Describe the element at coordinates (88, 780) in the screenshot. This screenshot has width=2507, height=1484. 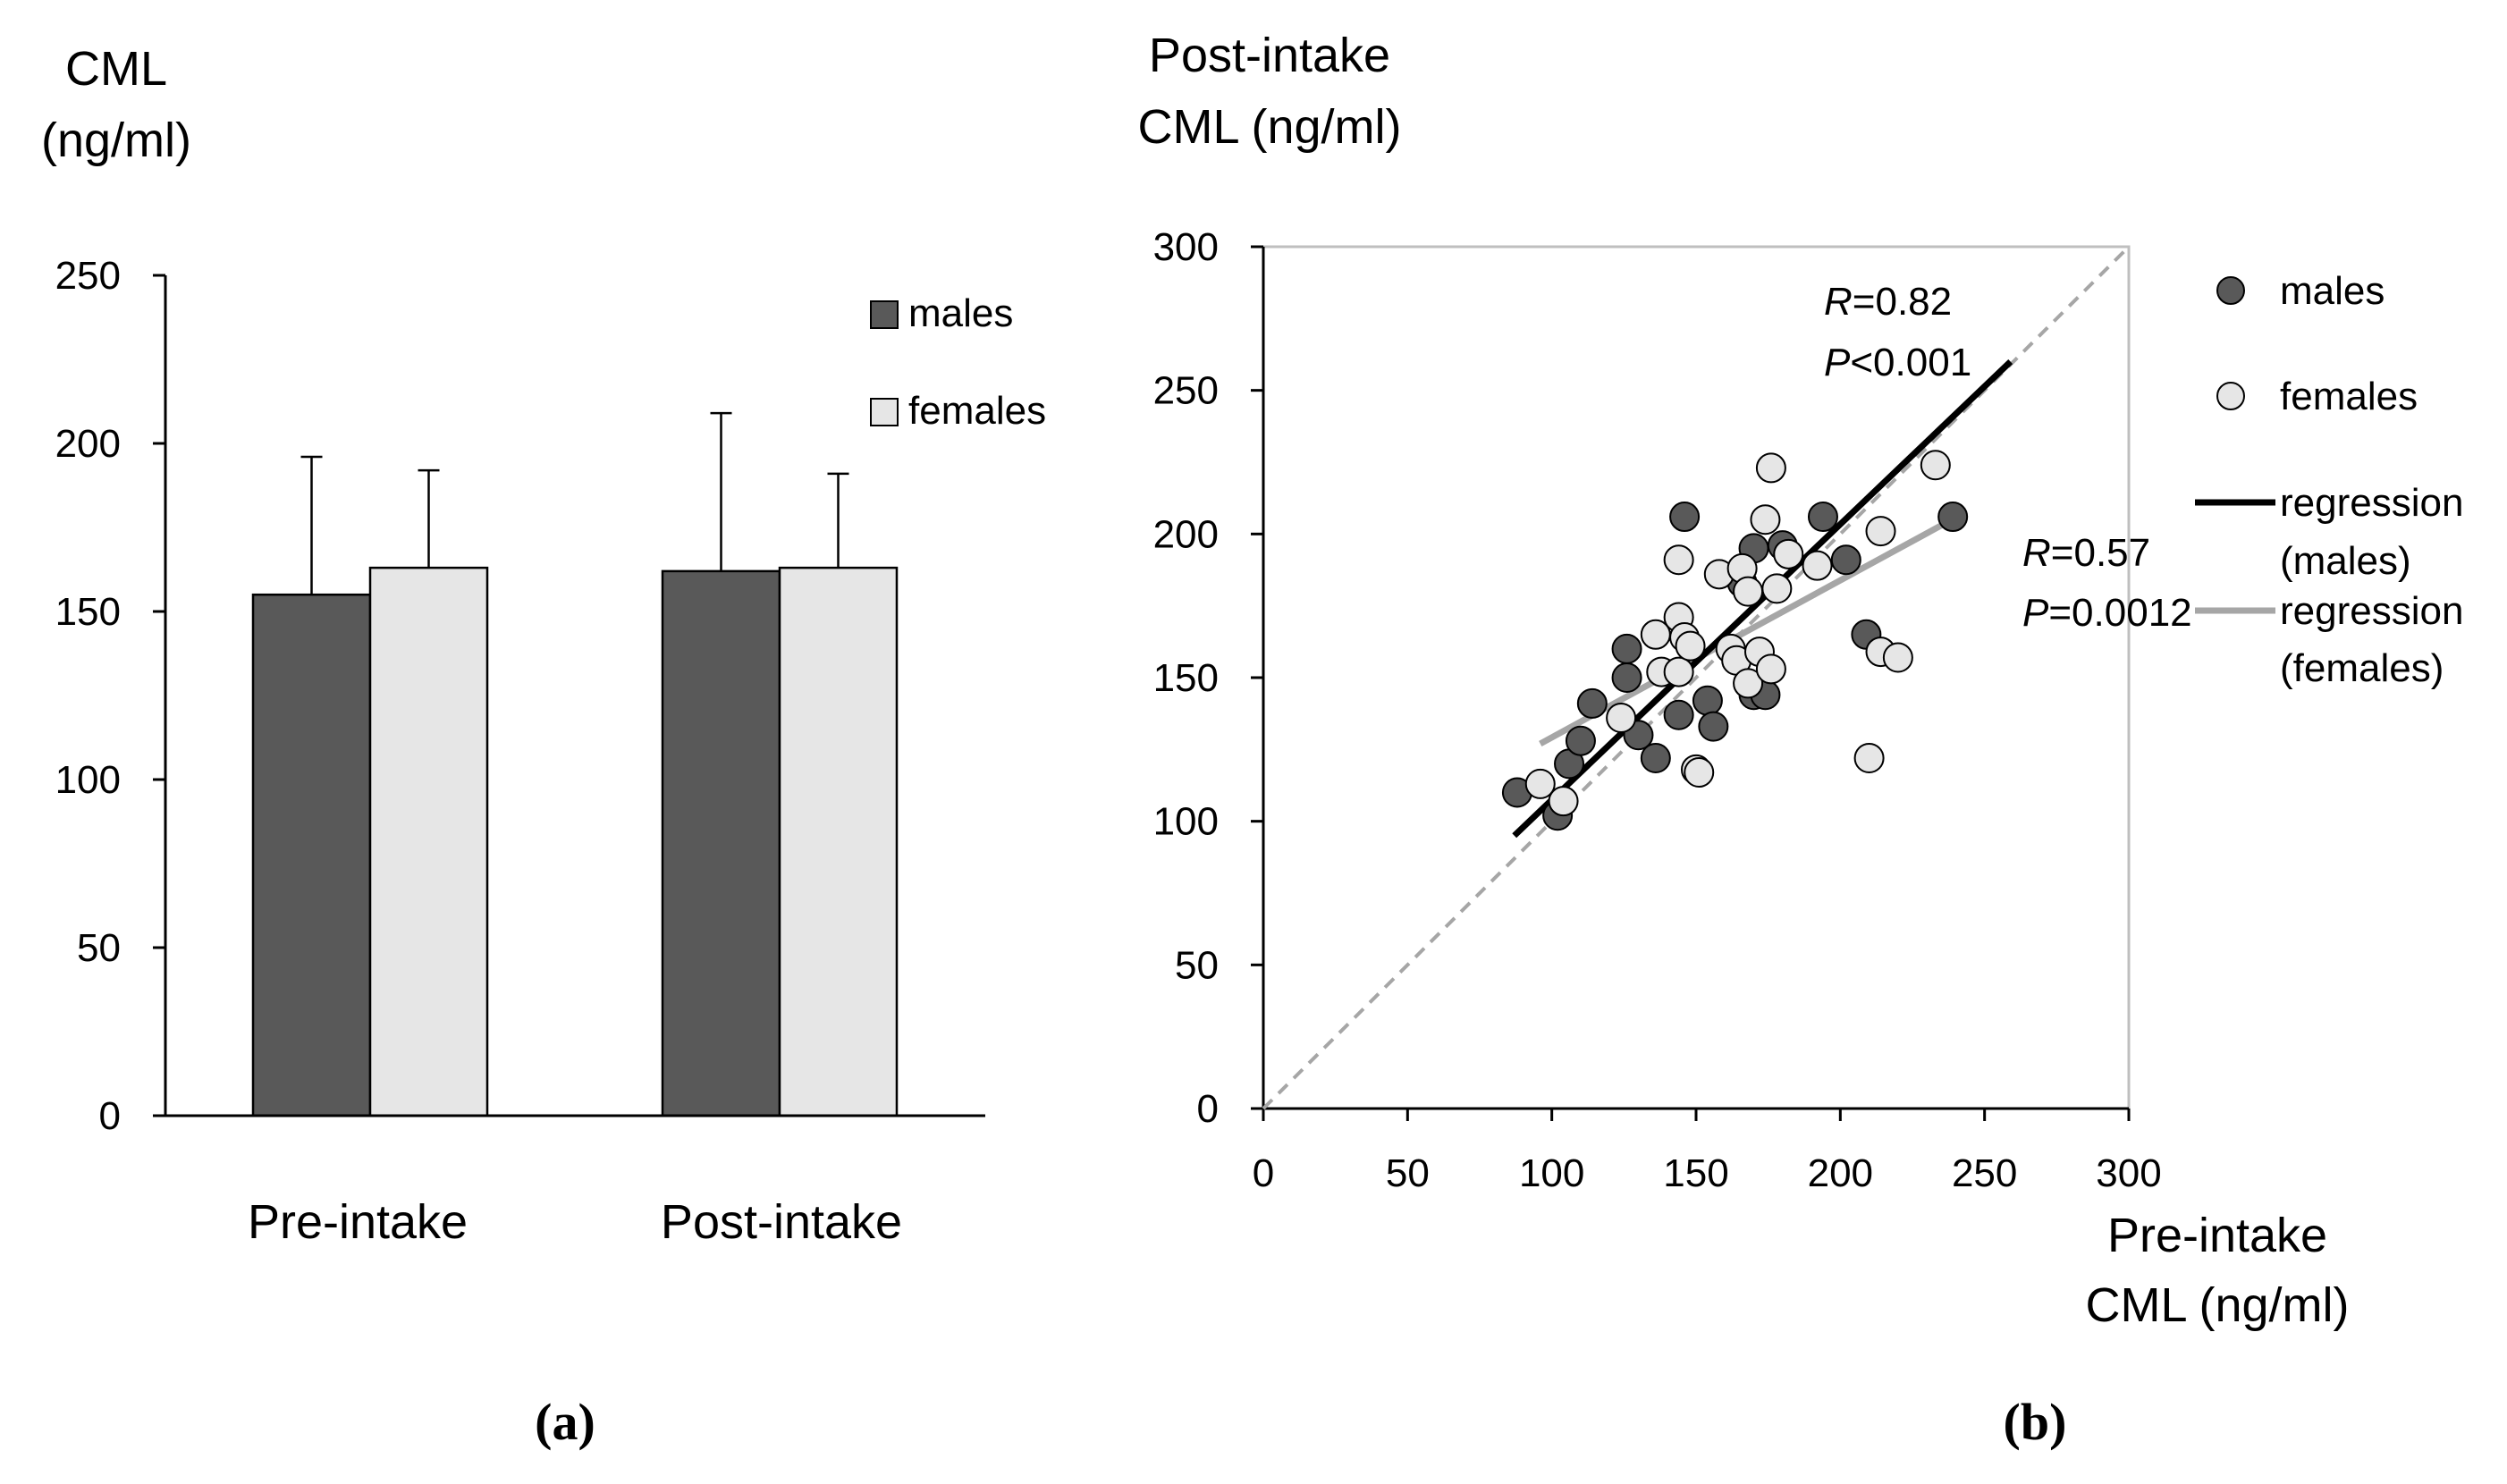
I see `bar-y-tick-label: 100` at that location.